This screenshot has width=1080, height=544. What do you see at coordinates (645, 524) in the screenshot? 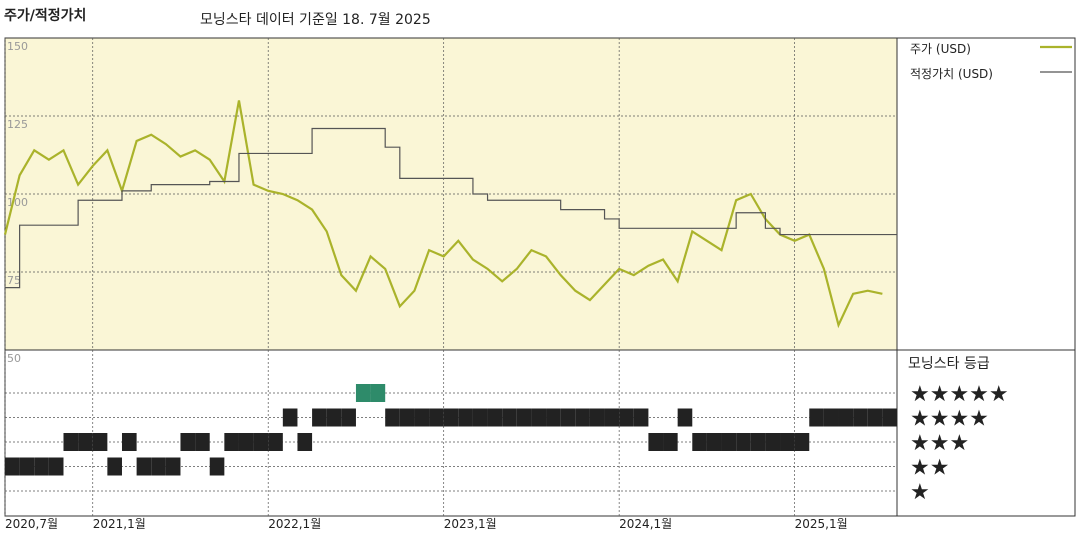
I see `x-tick-label: 2024,1월` at bounding box center [645, 524].